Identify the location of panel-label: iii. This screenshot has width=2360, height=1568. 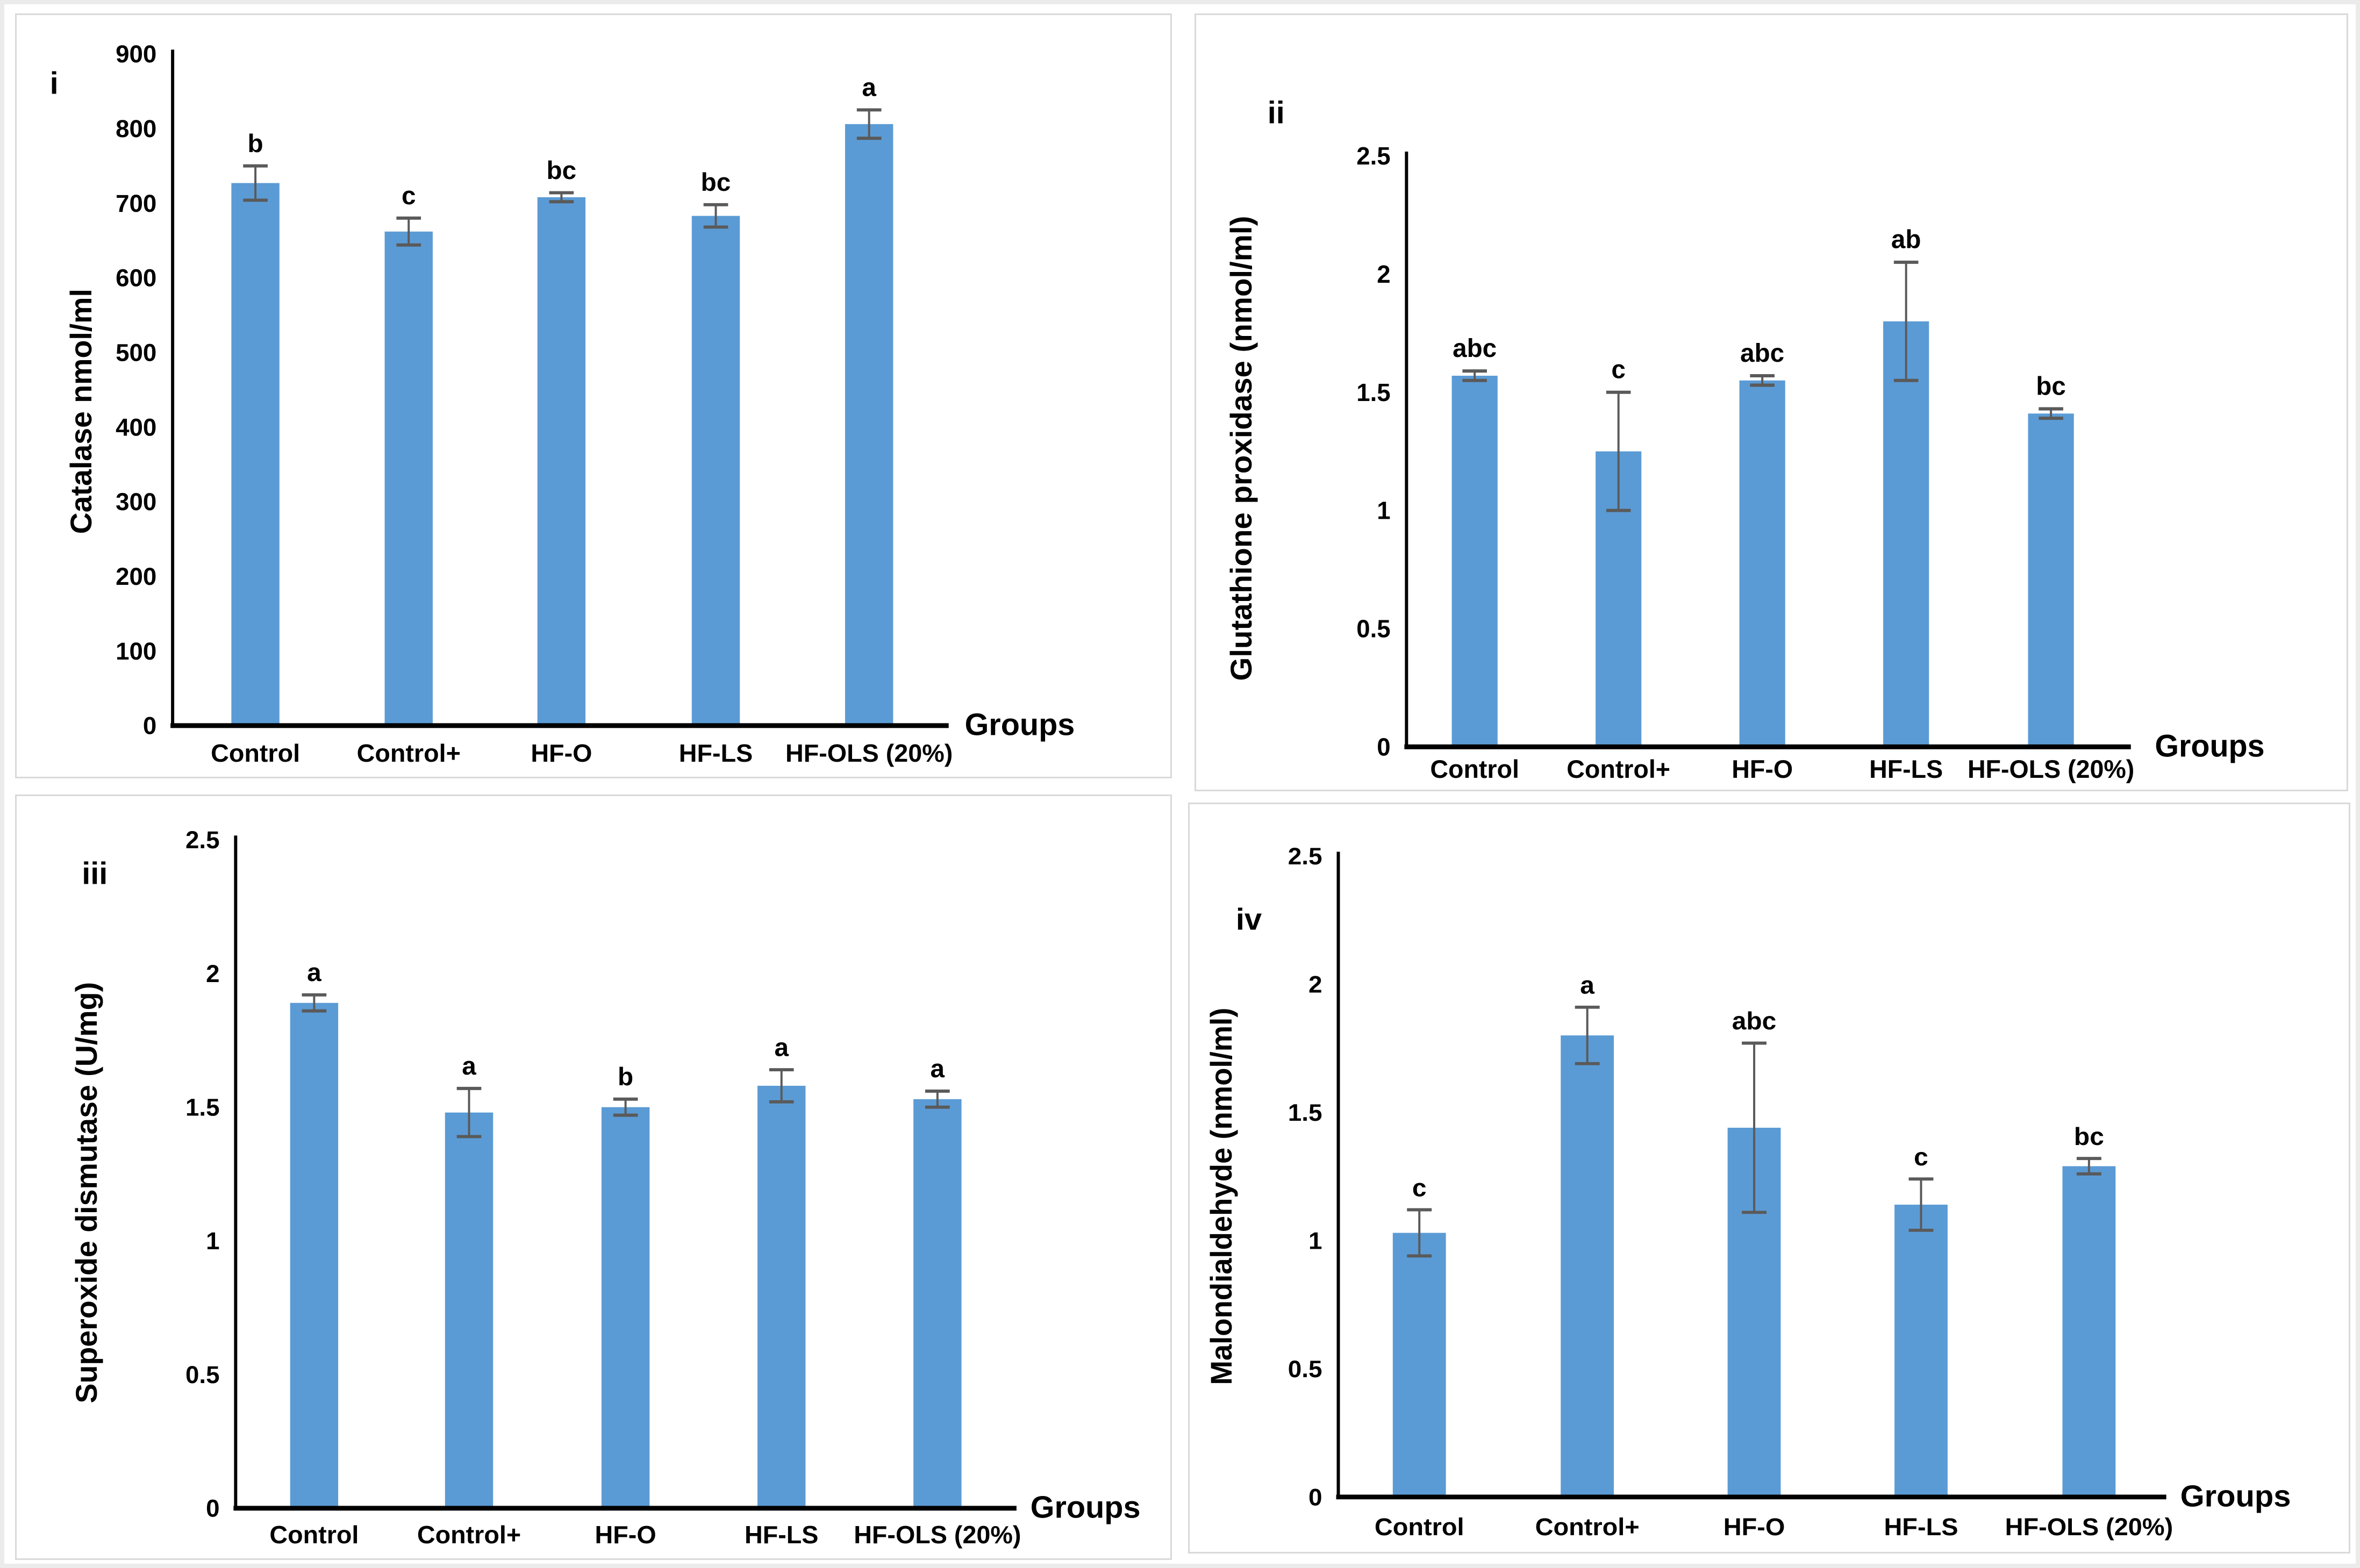
(95, 874).